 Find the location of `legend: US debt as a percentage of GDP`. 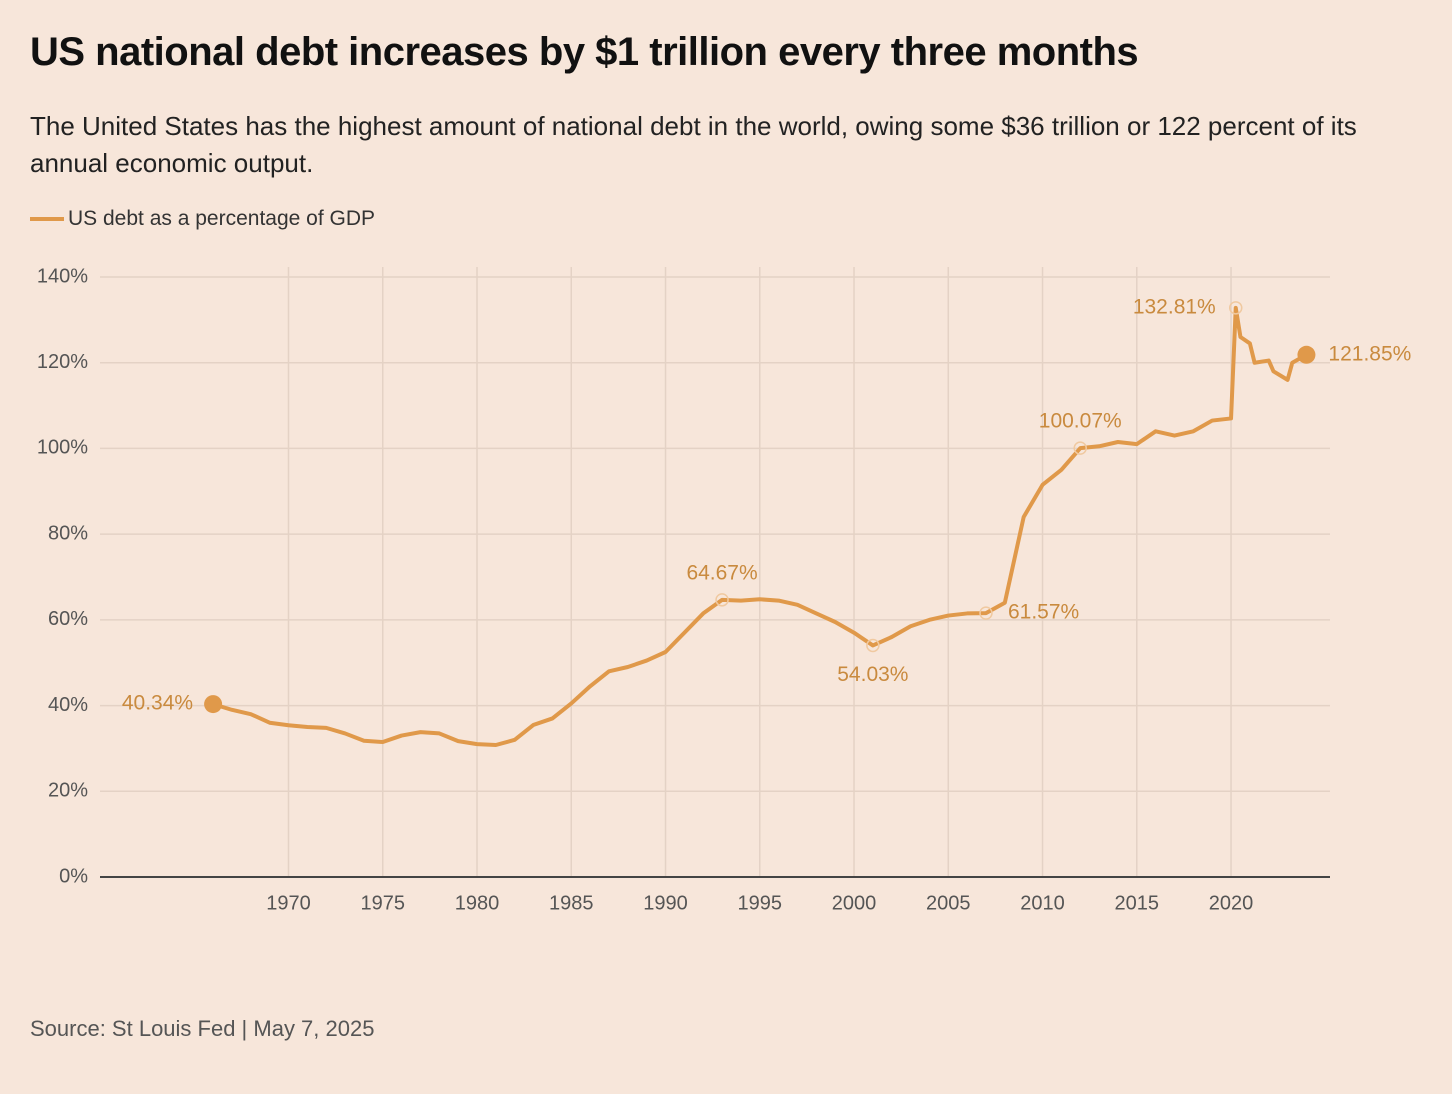

legend: US debt as a percentage of GDP is located at coordinates (202, 219).